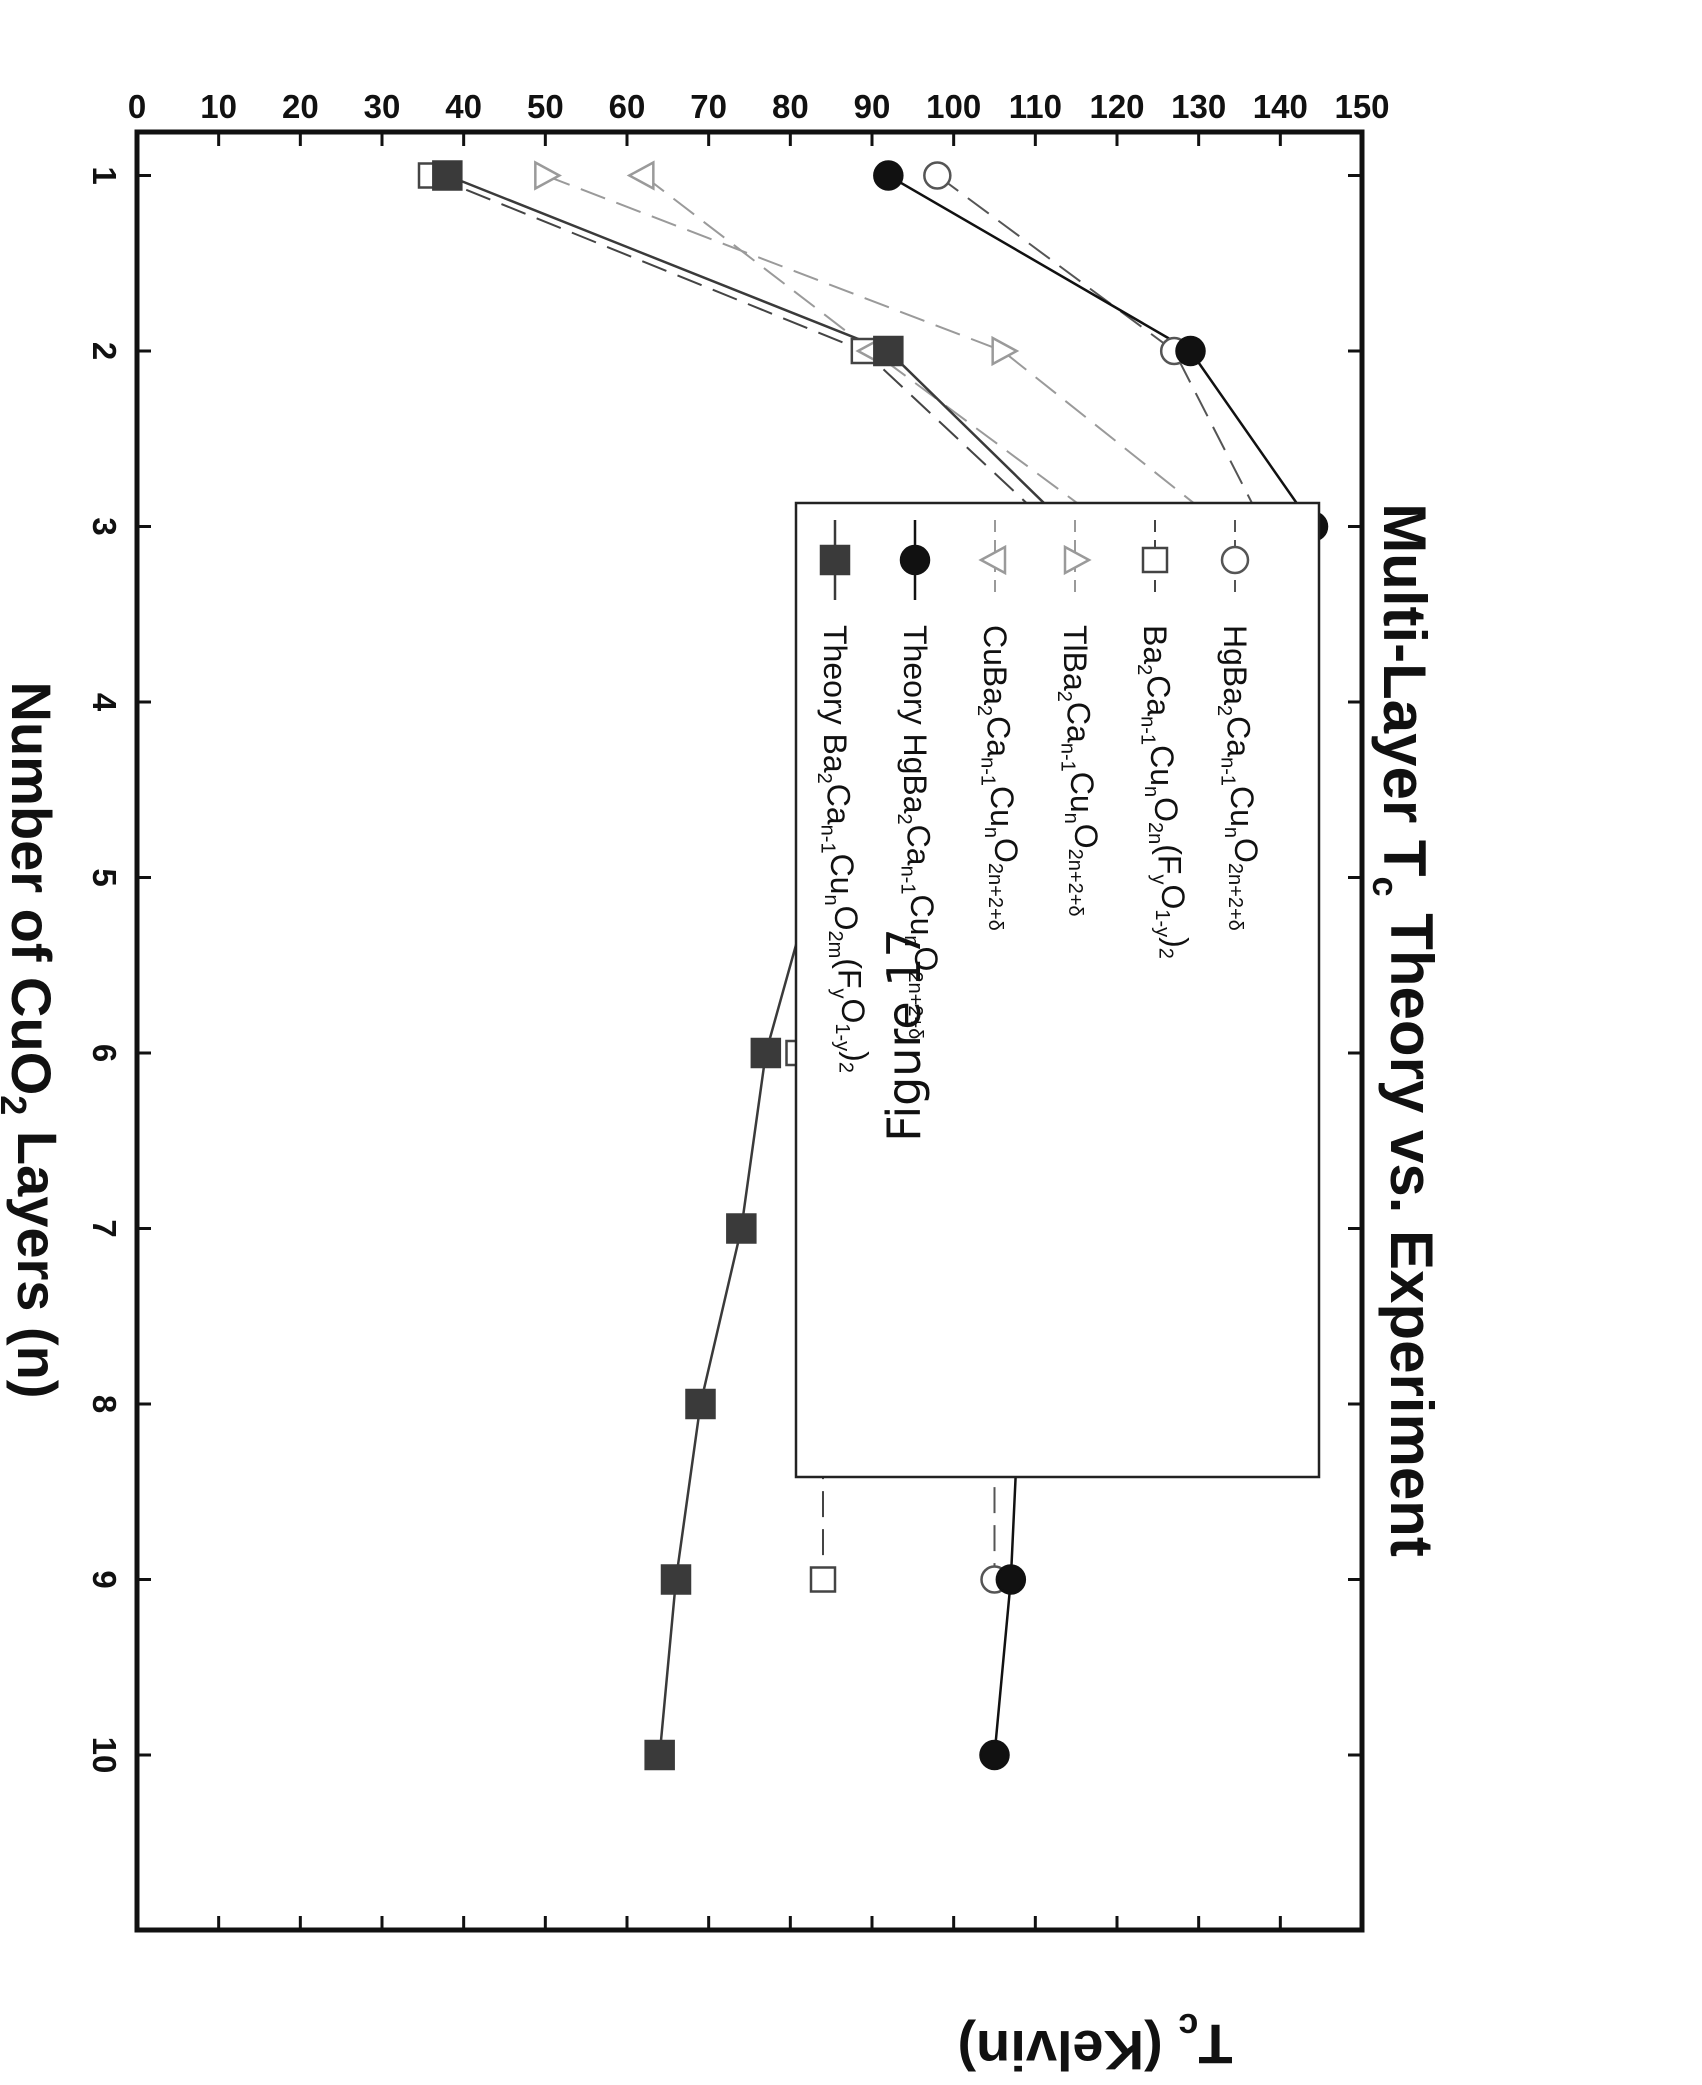 This screenshot has width=1702, height=2085. Describe the element at coordinates (1116, 106) in the screenshot. I see `y-tick-label: 120` at that location.